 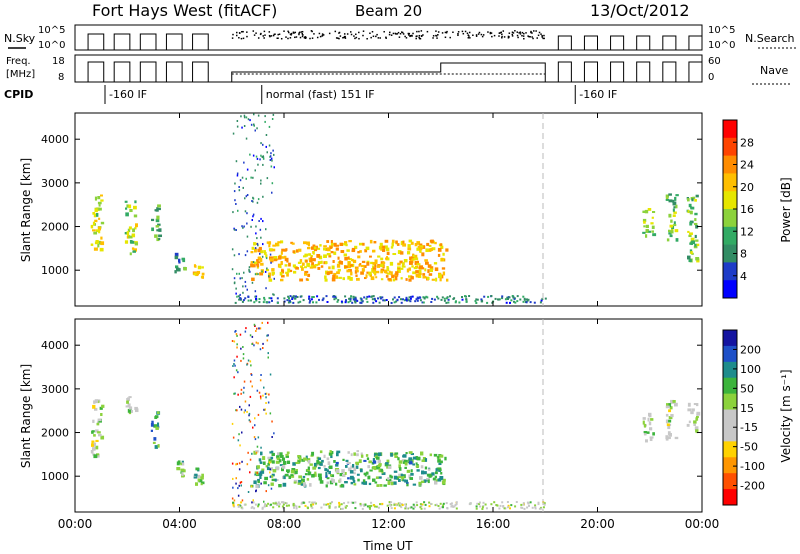 I want to click on figure-title: Fort Hays West (fitACF), so click(x=184, y=10).